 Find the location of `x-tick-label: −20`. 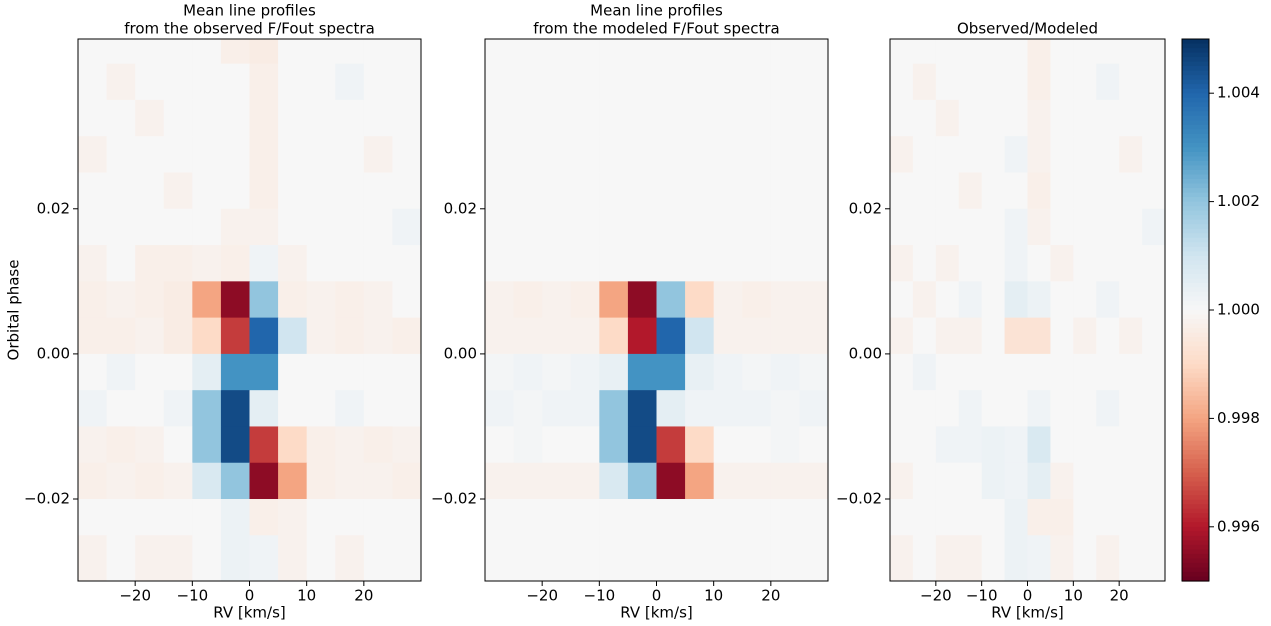

x-tick-label: −20 is located at coordinates (936, 596).